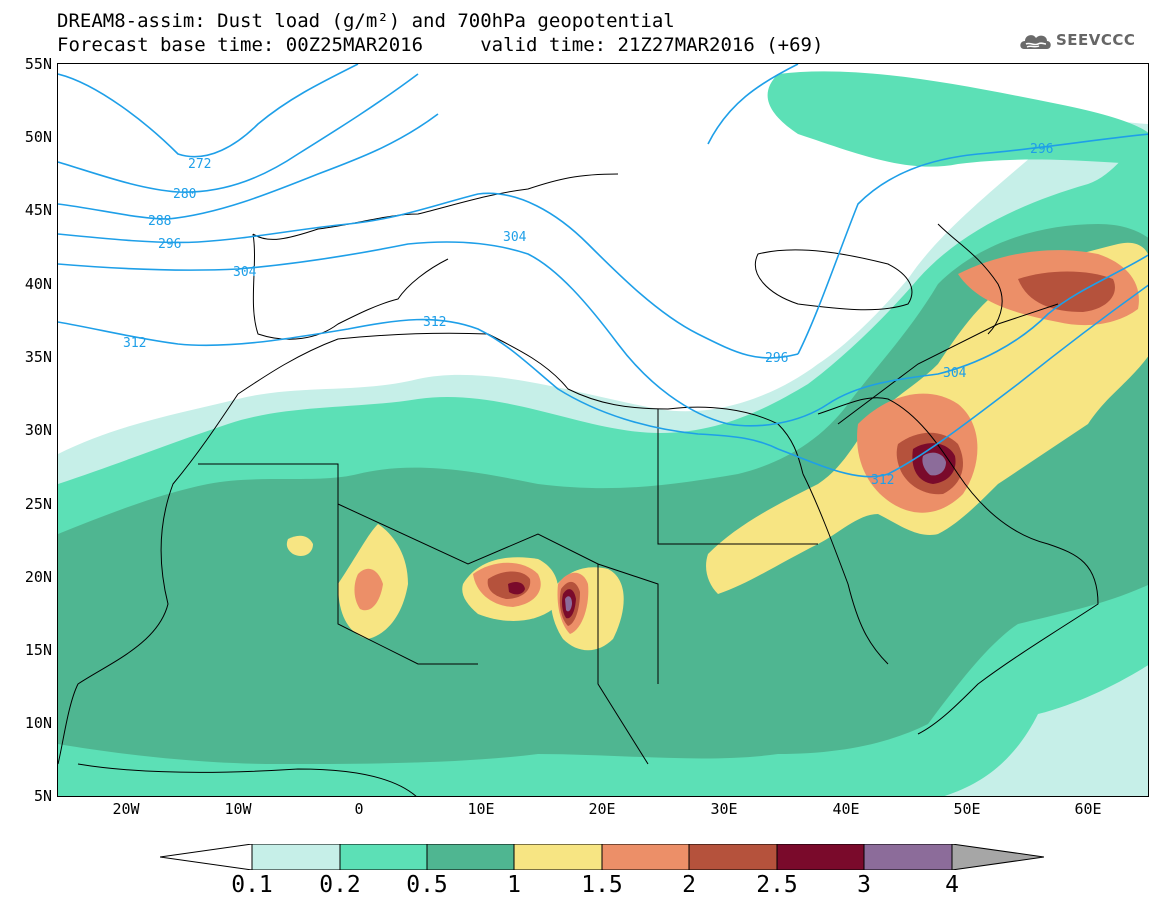 The image size is (1165, 907). I want to click on lat-label: 45N, so click(38, 210).